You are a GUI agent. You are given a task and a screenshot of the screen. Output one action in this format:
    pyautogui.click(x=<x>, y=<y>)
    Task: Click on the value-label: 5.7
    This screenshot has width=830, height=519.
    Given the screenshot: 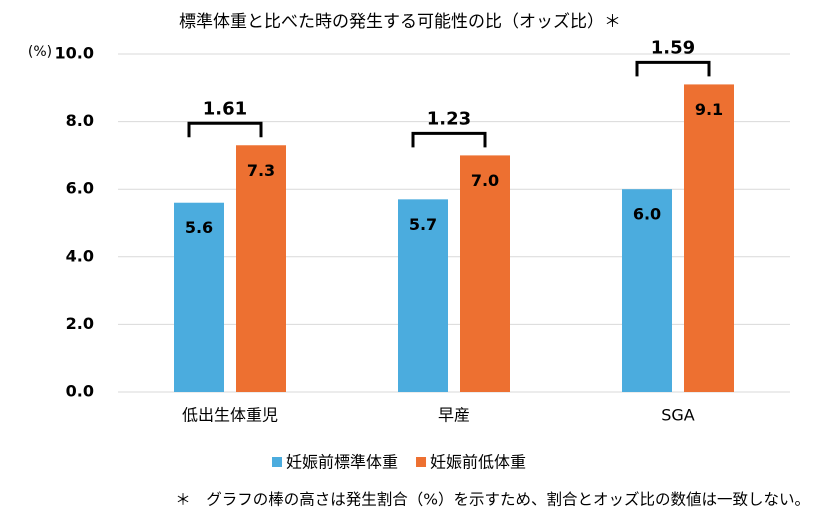 What is the action you would take?
    pyautogui.click(x=423, y=224)
    